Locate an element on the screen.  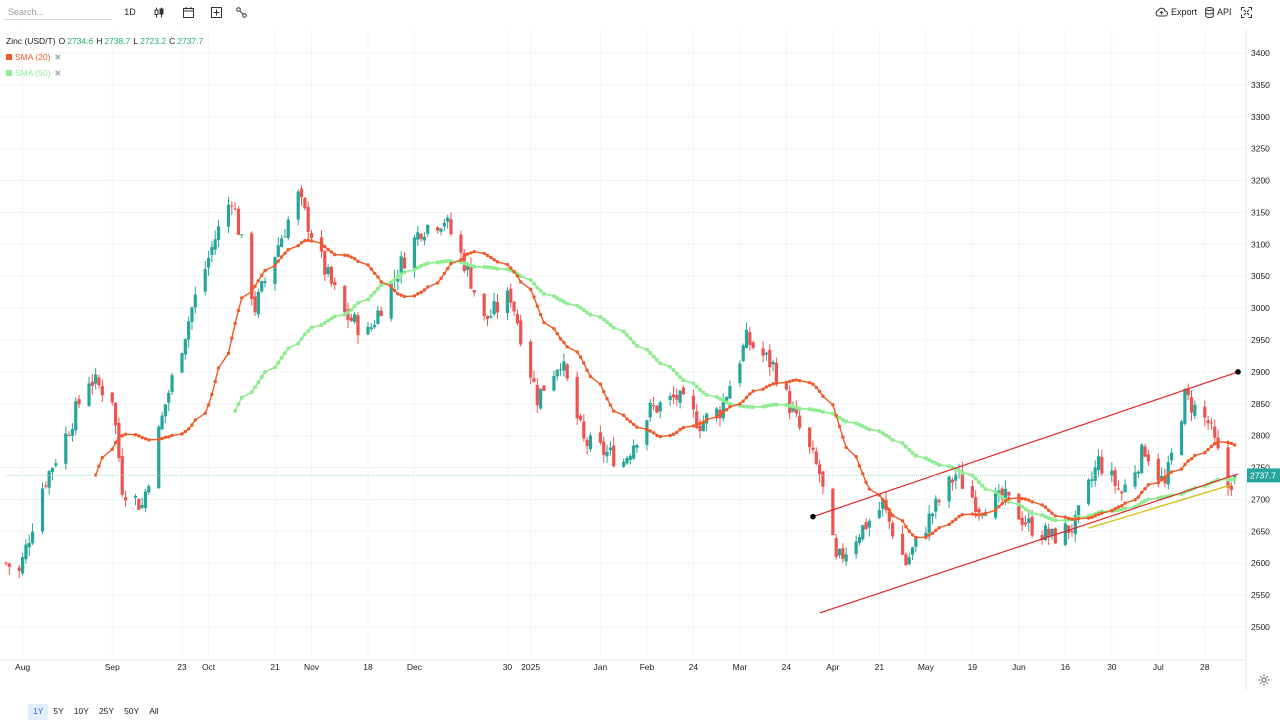
remove-sma20-icon: ✖ is located at coordinates (58, 57).